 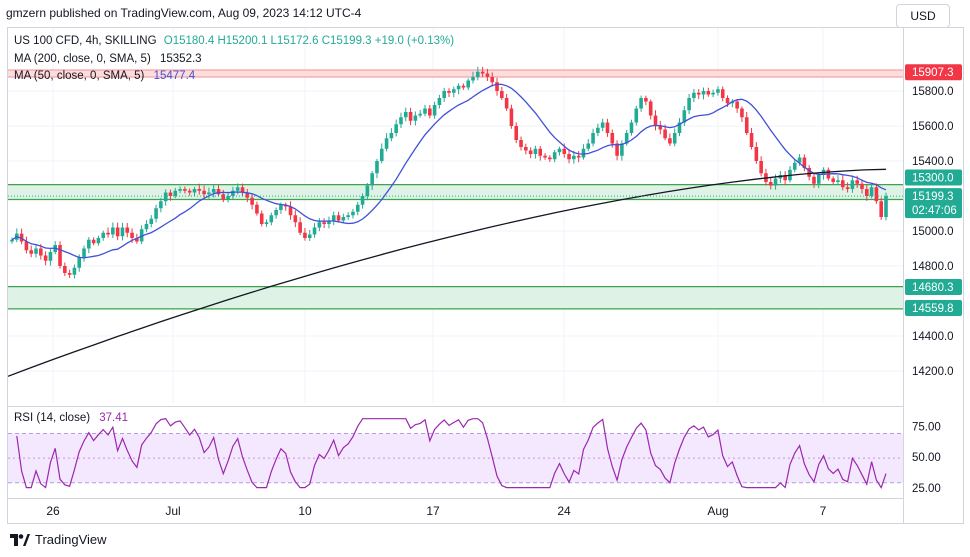 What do you see at coordinates (933, 162) in the screenshot?
I see `price-tick-label: 15400.0` at bounding box center [933, 162].